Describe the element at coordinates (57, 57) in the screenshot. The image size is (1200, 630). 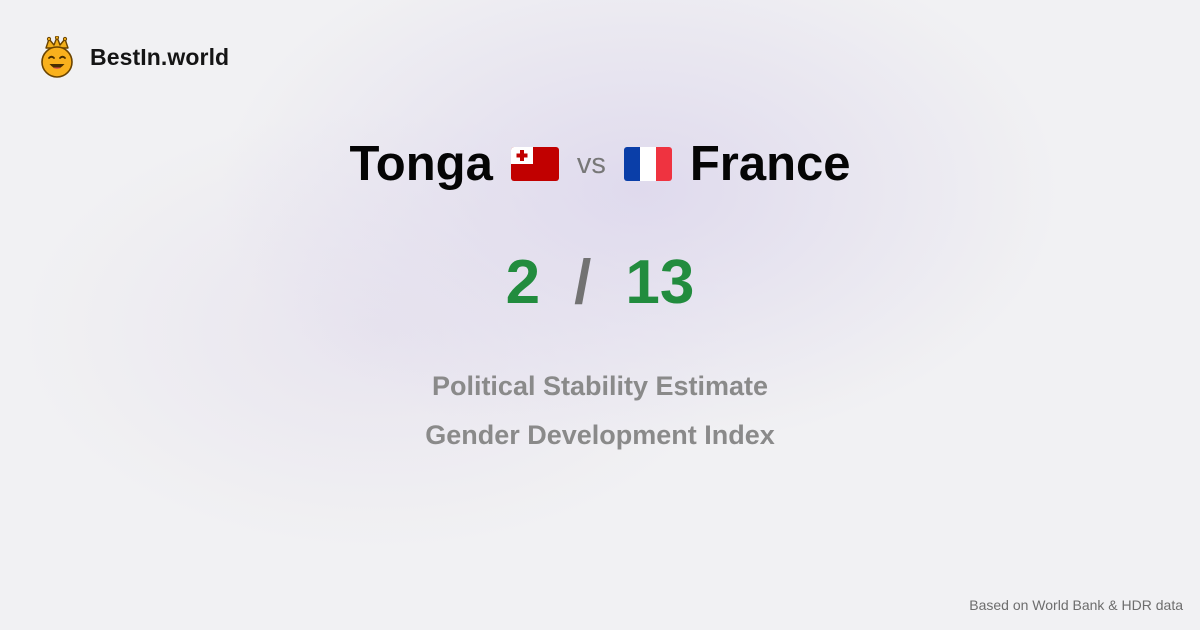
I see `smiling-crown-face-icon` at that location.